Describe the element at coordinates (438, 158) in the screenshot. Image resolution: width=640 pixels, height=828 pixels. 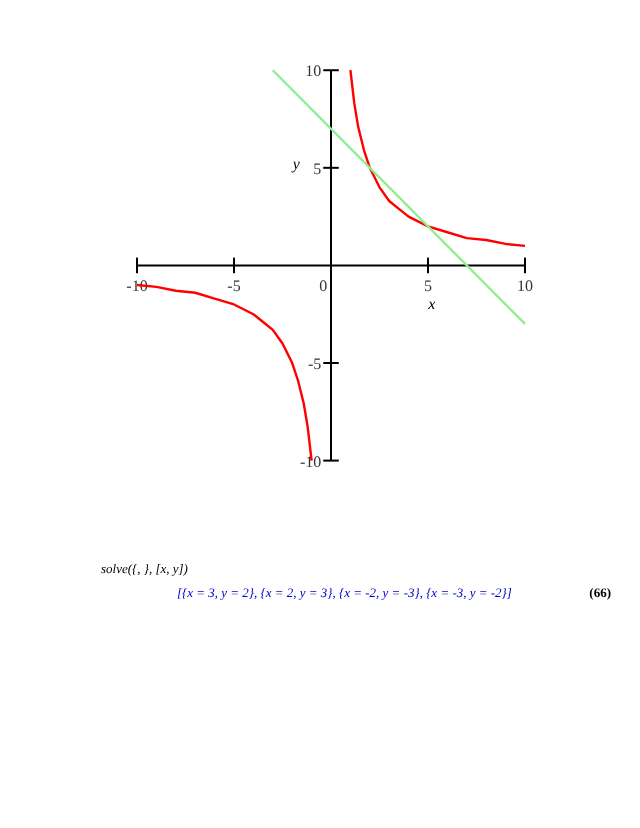
I see `line-series` at that location.